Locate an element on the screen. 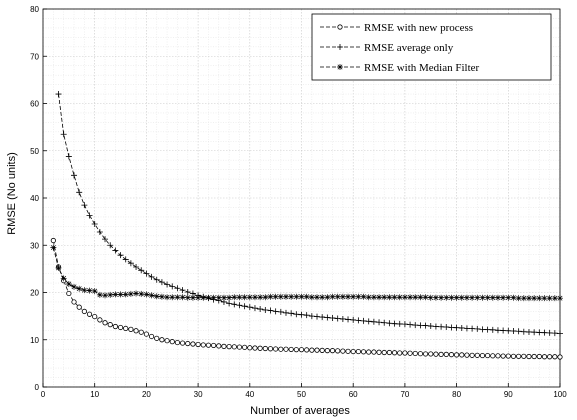 Image resolution: width=577 pixels, height=420 pixels. x-axis-label: Number of averages is located at coordinates (300, 411).